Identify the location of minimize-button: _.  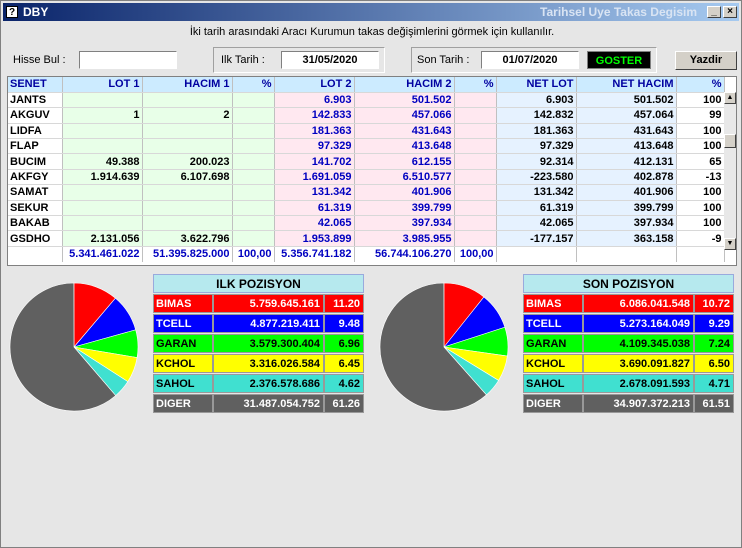
(714, 12).